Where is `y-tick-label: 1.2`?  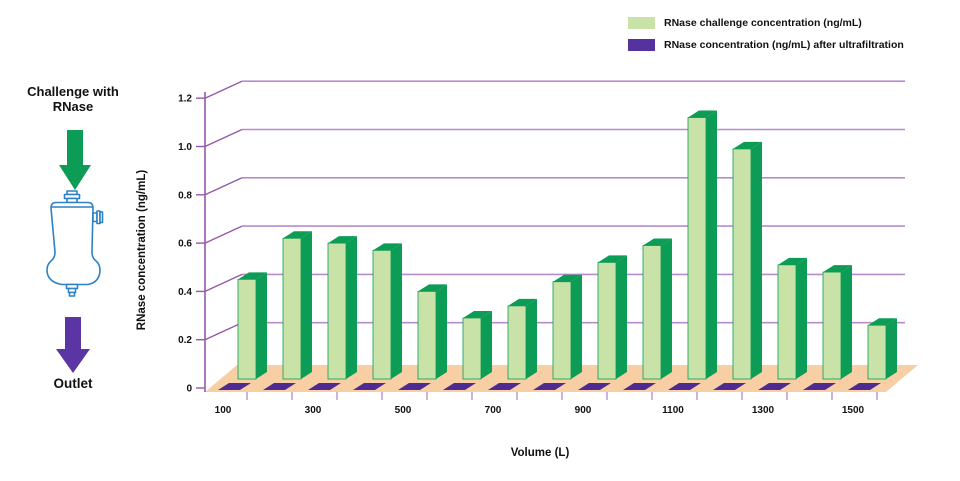
y-tick-label: 1.2 is located at coordinates (185, 99).